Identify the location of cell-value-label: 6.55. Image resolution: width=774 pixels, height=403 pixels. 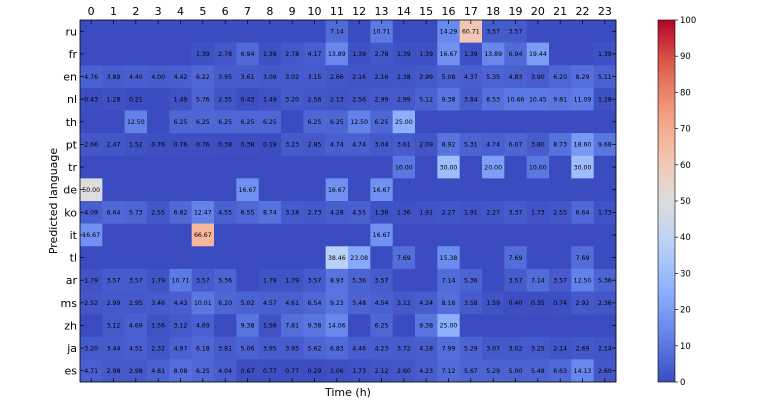
(248, 213).